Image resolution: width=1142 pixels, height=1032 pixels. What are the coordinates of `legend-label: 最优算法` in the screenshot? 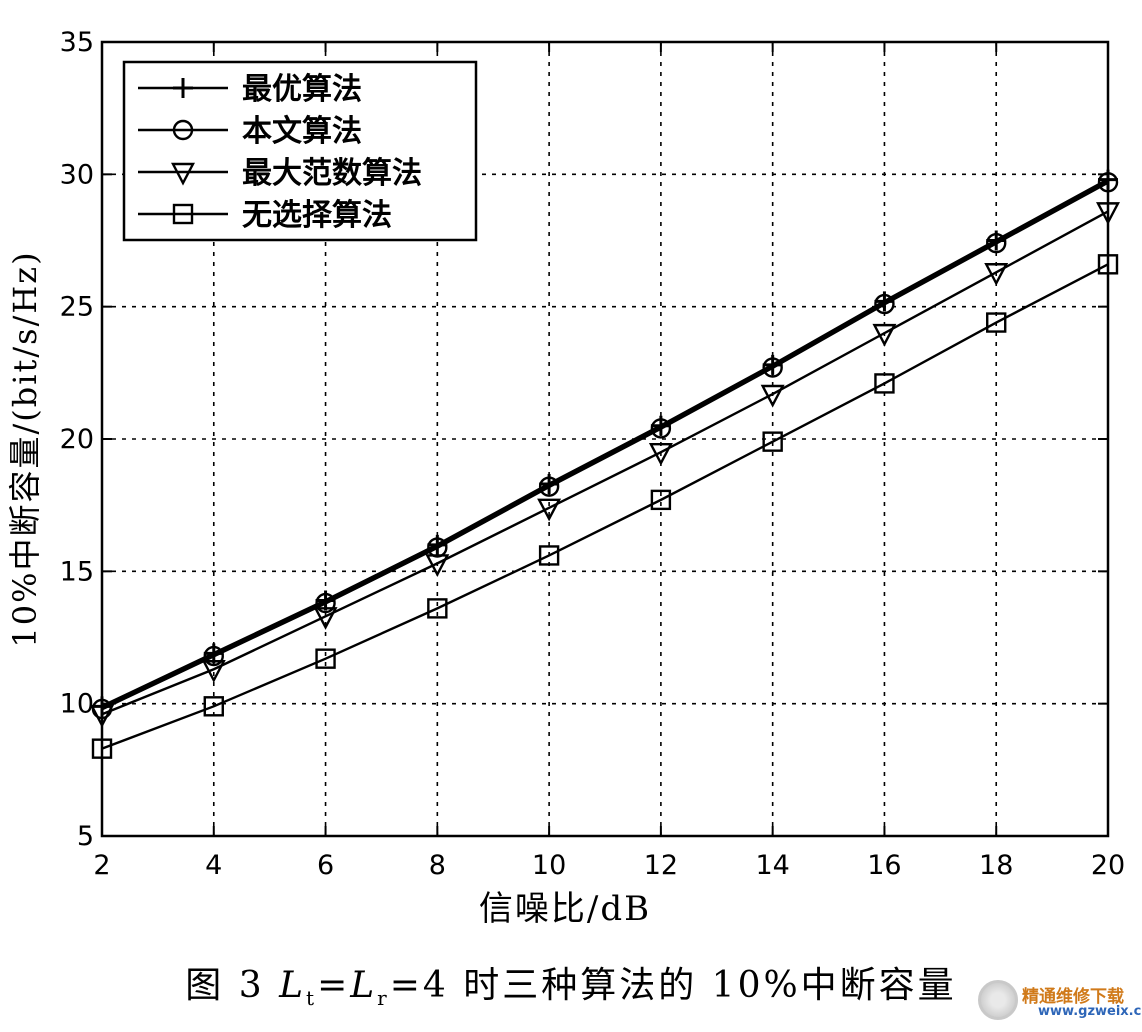 It's located at (302, 89).